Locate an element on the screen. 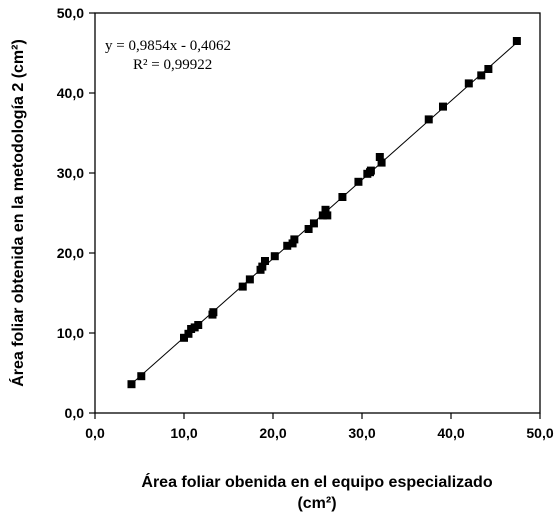 Image resolution: width=560 pixels, height=516 pixels. y-tick-label: 30,0 is located at coordinates (70, 173).